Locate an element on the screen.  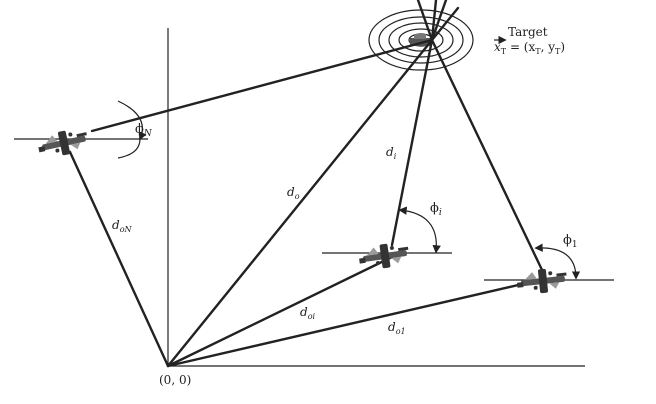
phi-i-symbol: ϕ is located at coordinates (434, 208).